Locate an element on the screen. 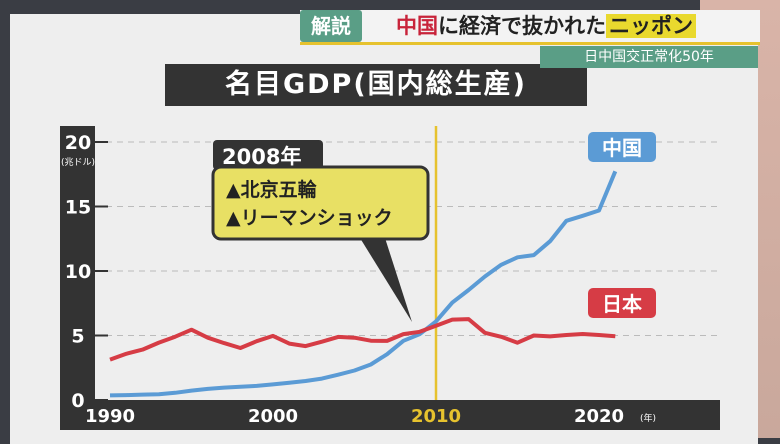  annotation-box is located at coordinates (320, 203).